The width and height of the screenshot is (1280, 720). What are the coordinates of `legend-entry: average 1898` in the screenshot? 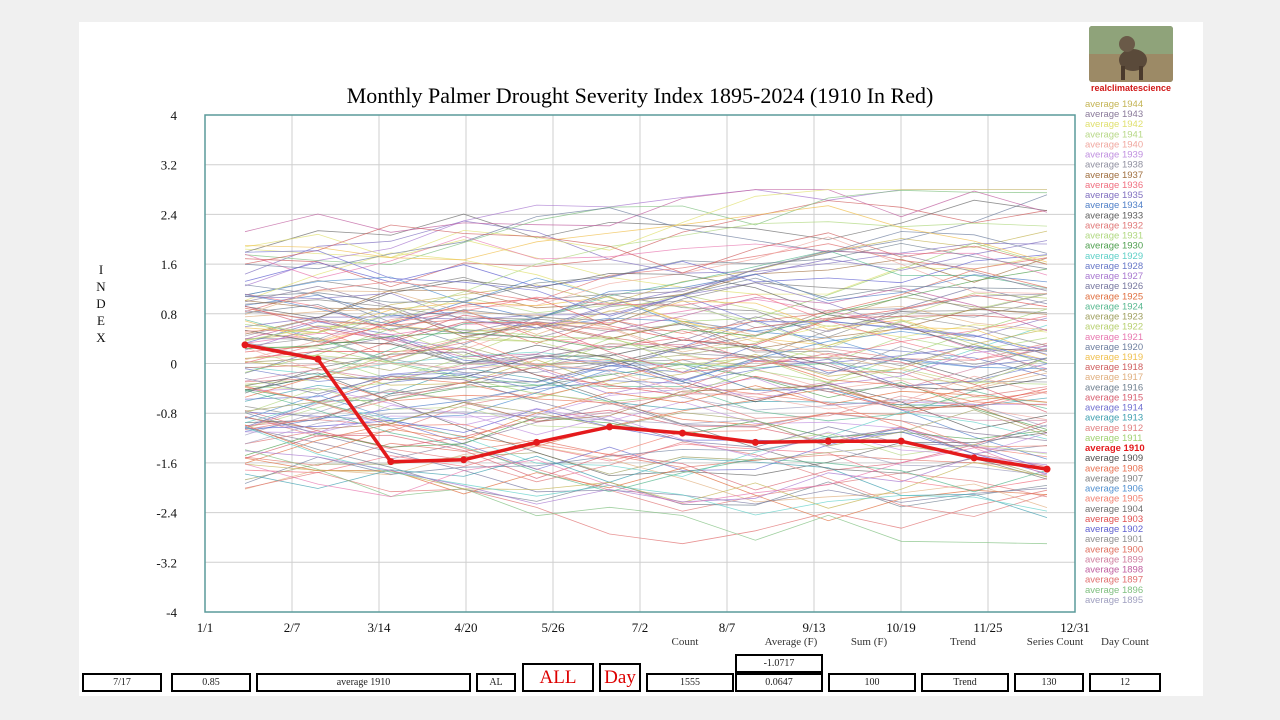 It's located at (1114, 570).